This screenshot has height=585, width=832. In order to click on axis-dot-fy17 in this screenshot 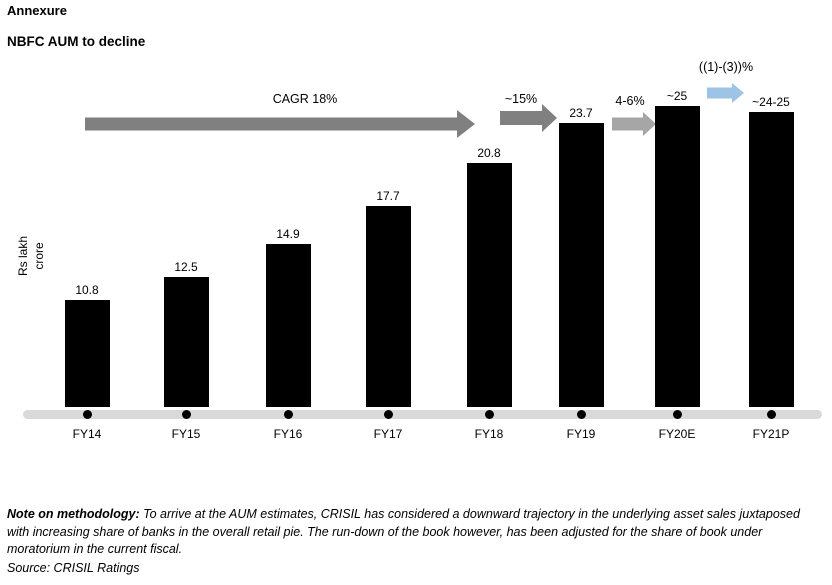, I will do `click(388, 414)`.